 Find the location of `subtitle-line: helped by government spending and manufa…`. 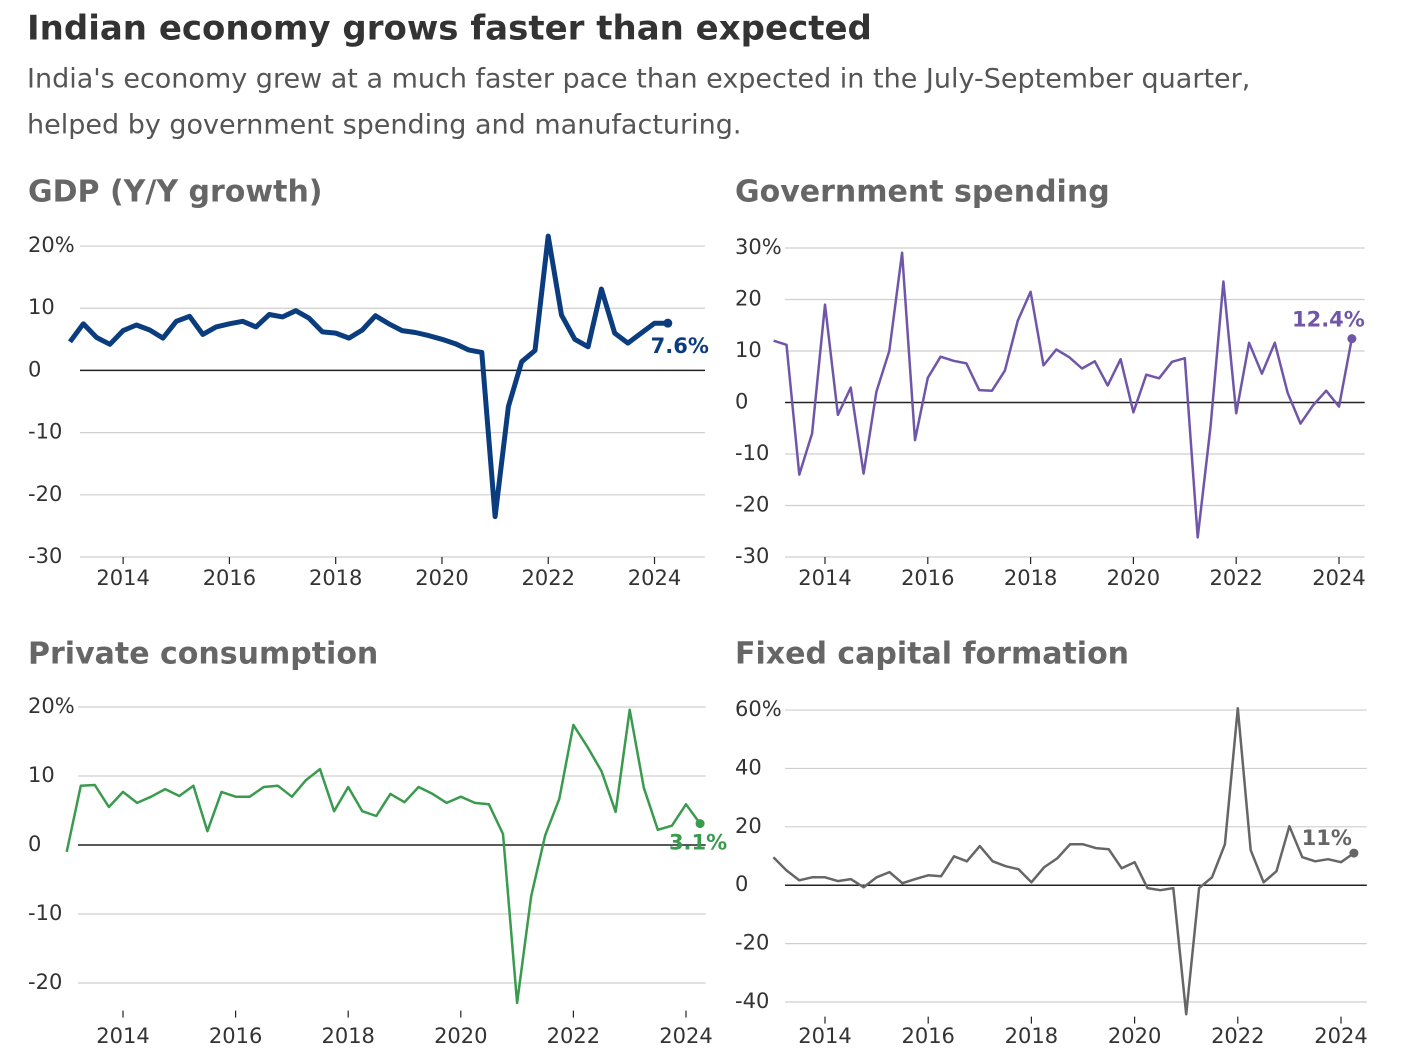

subtitle-line: helped by government spending and manufa… is located at coordinates (384, 125).